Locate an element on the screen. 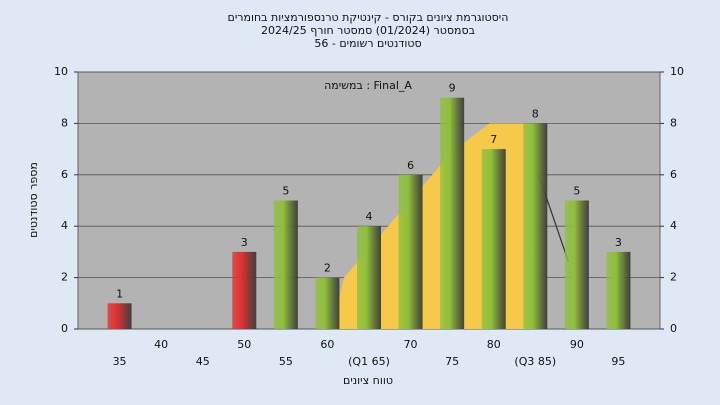  y2-tick-label: 0 is located at coordinates (673, 328).